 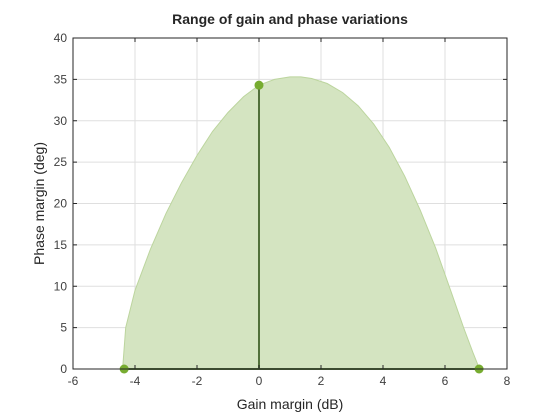 What do you see at coordinates (383, 381) in the screenshot?
I see `x-tick-label: 4` at bounding box center [383, 381].